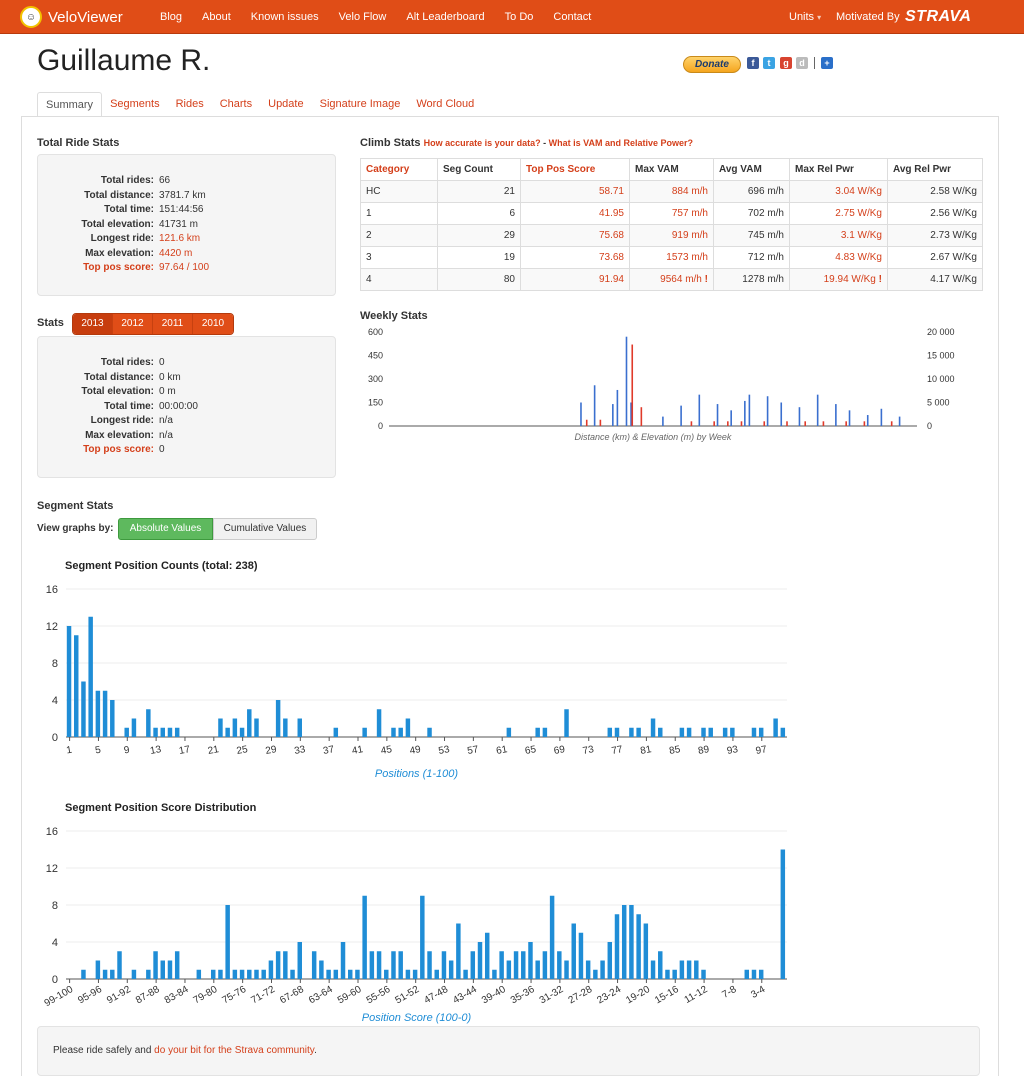 The height and width of the screenshot is (1076, 1024). Describe the element at coordinates (838, 213) in the screenshot. I see `cell-max-rel-pwr: 2.75 W/Kg` at that location.